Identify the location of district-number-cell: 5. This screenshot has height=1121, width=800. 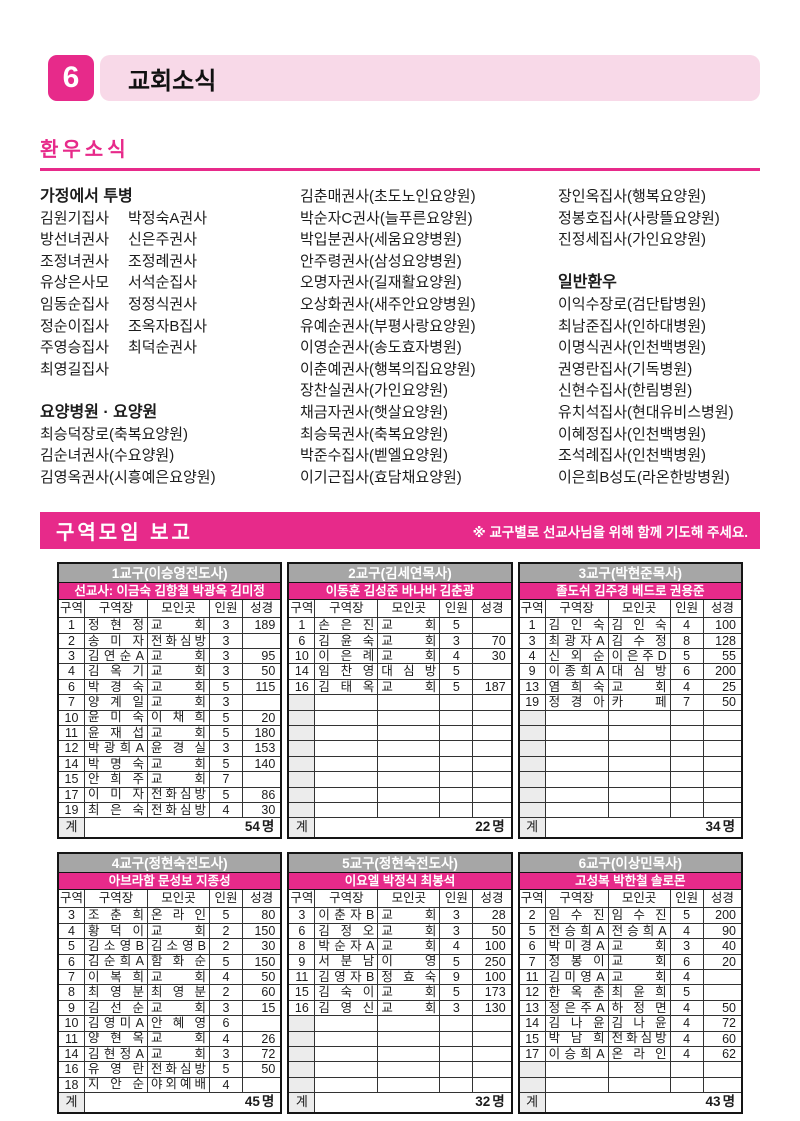
(532, 931).